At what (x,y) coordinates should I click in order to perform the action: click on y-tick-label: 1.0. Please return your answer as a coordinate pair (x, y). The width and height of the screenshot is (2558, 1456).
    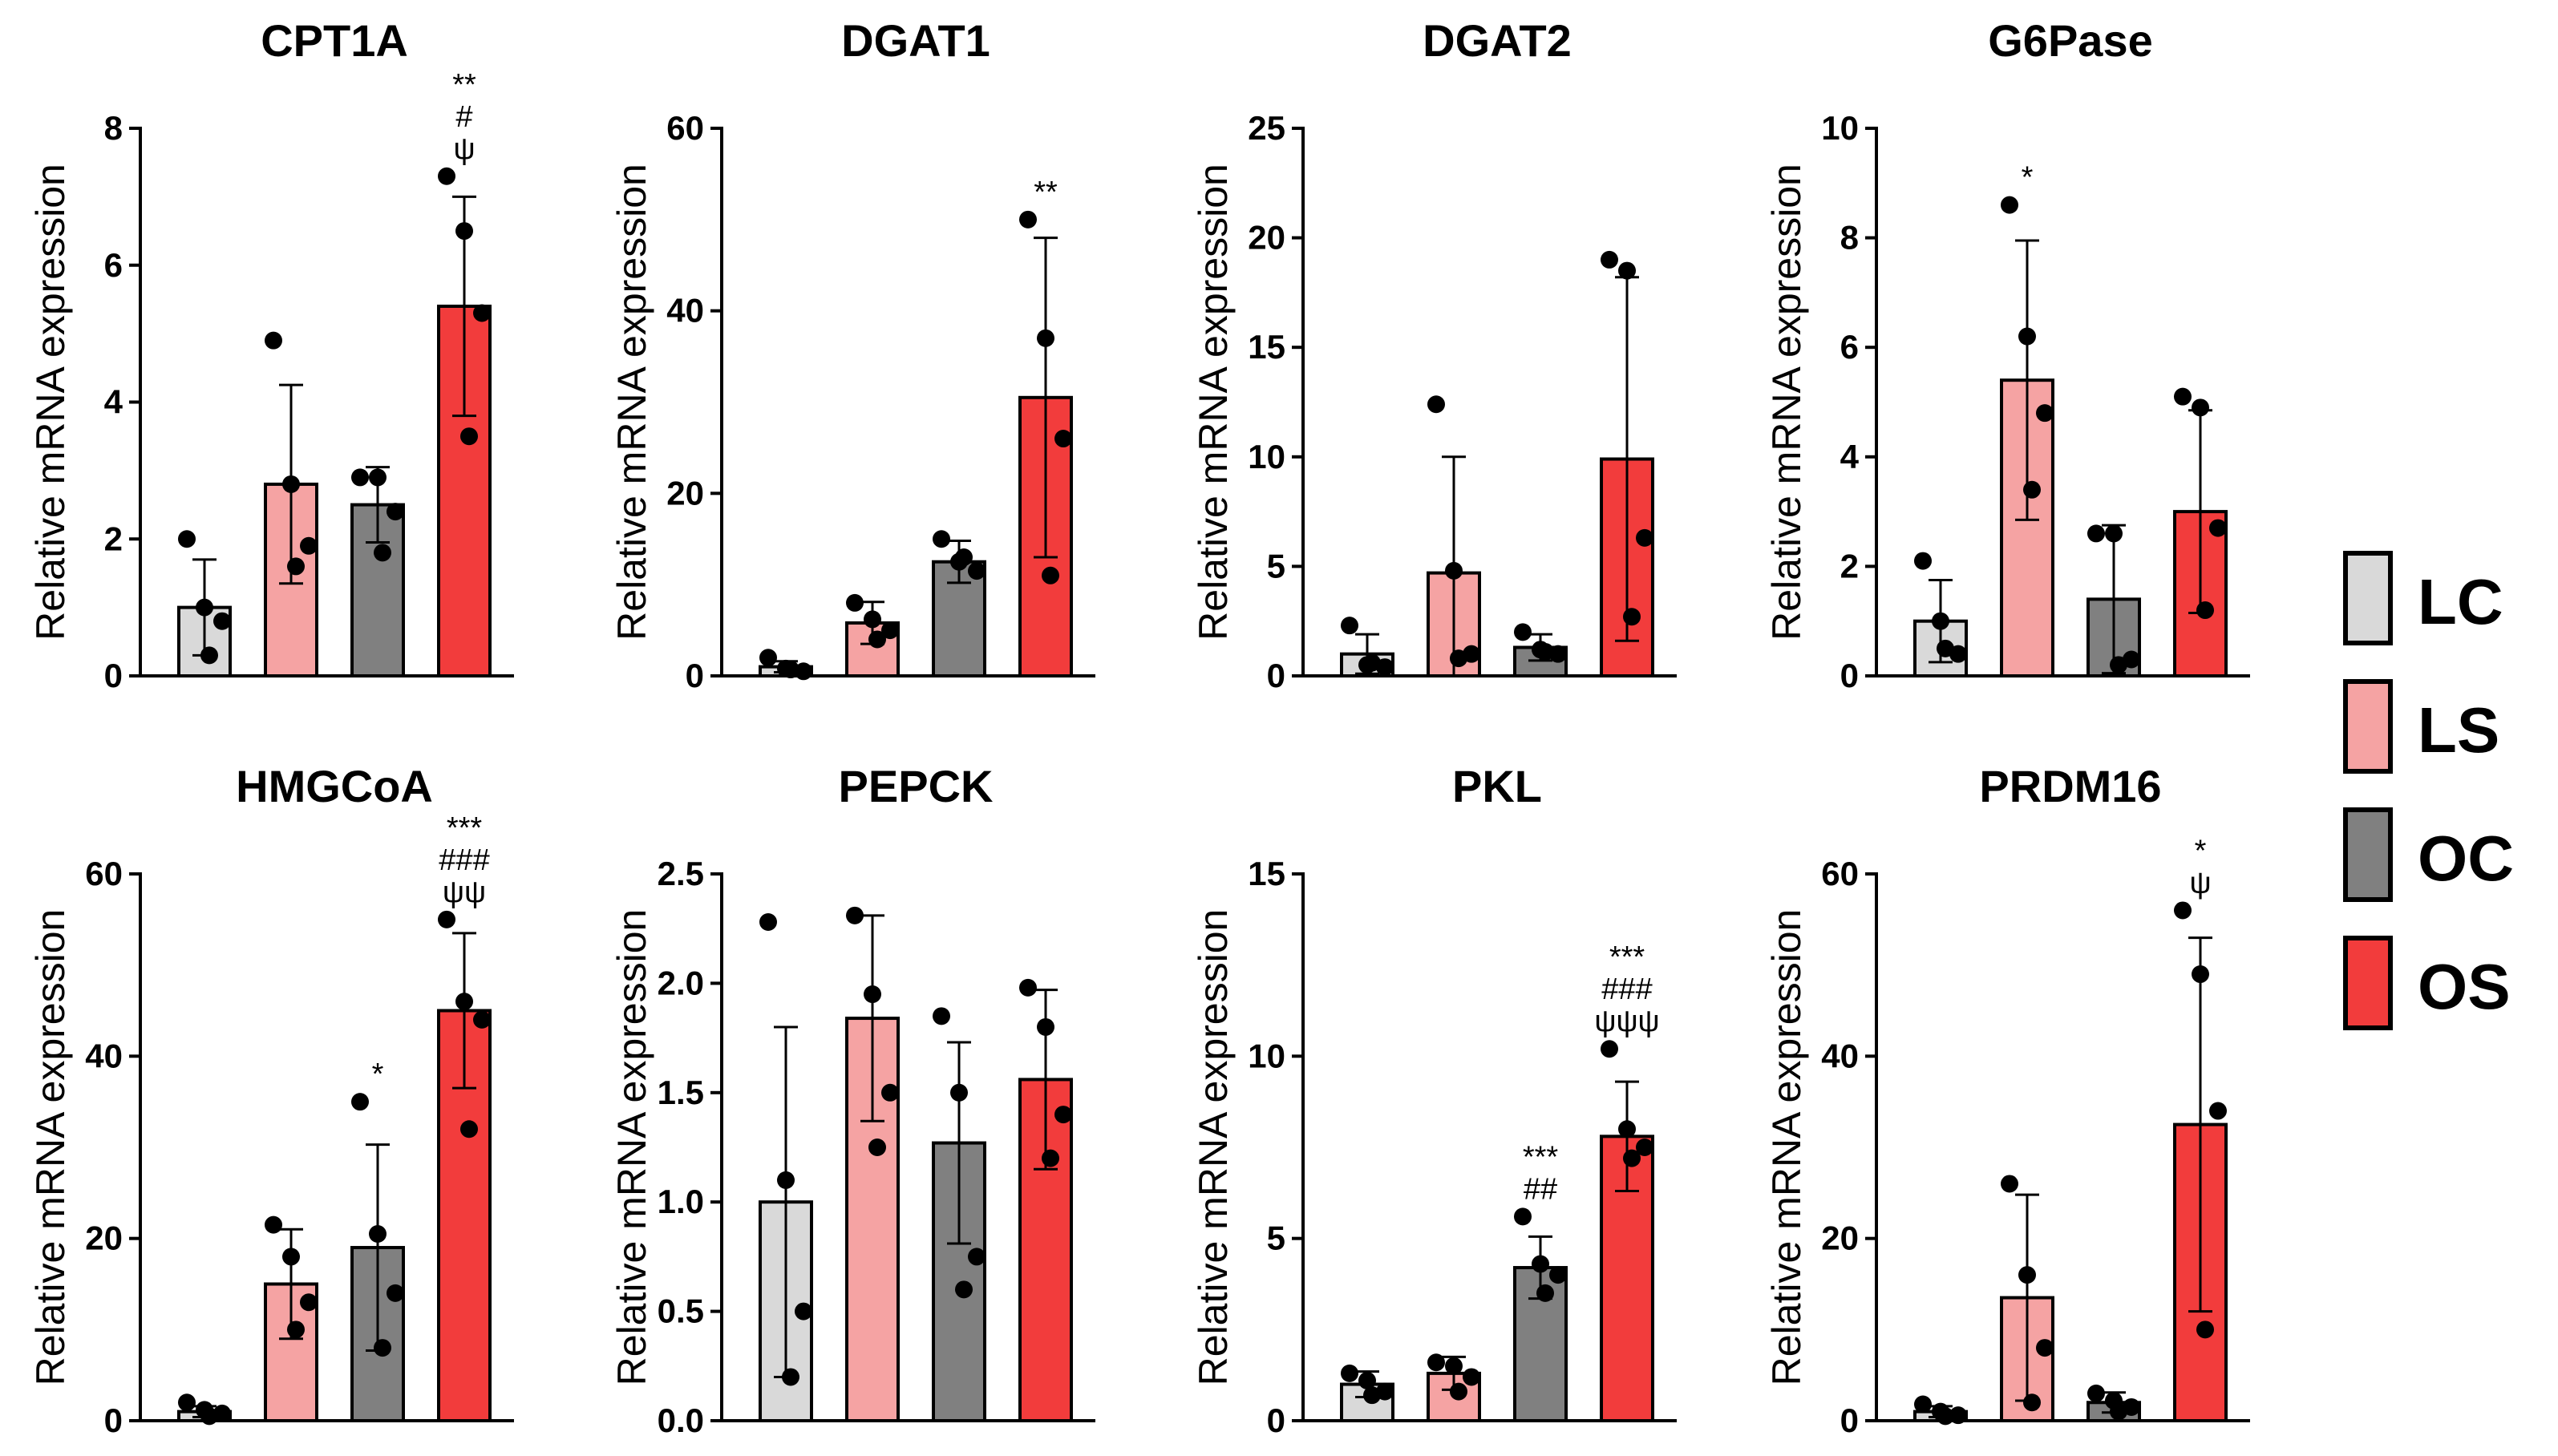
    Looking at the image, I should click on (681, 1201).